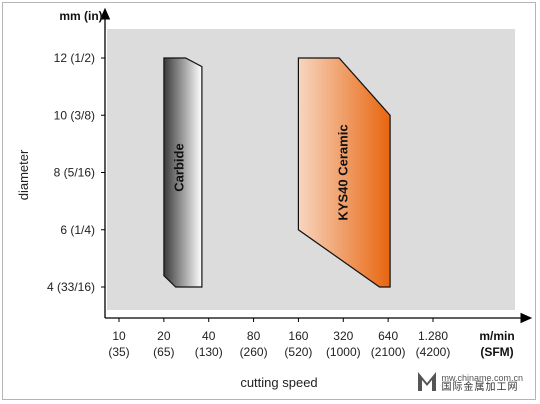  What do you see at coordinates (209, 352) in the screenshot?
I see `x-tick-label-alt: (130)` at bounding box center [209, 352].